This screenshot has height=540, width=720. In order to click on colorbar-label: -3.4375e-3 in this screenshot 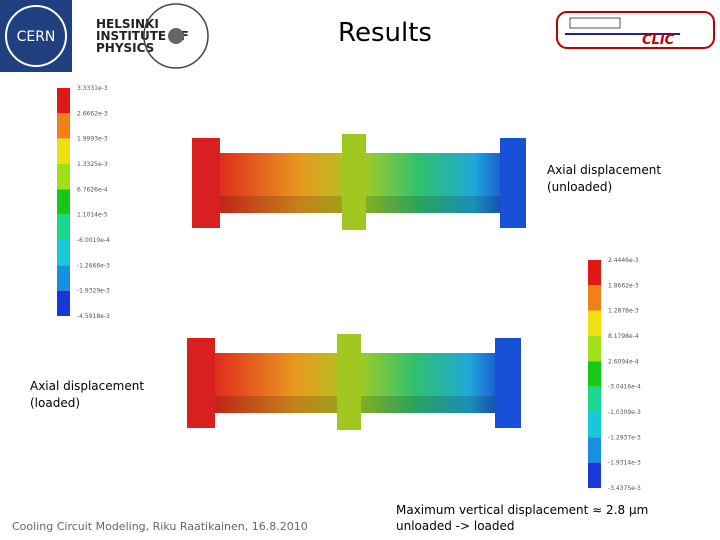, I will do `click(624, 488)`.